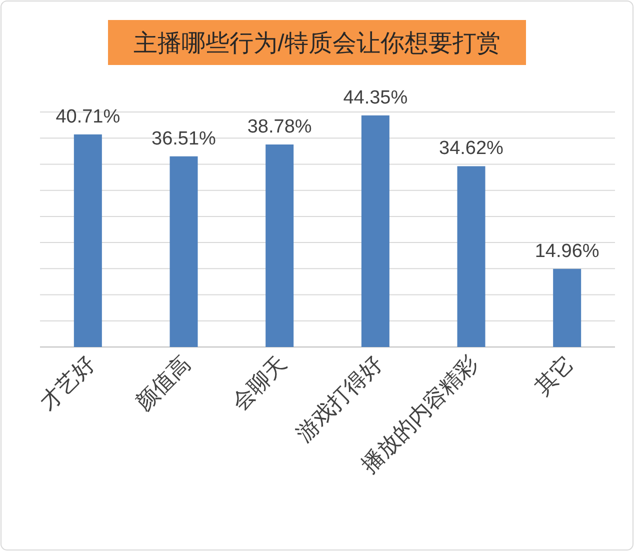 This screenshot has width=635, height=552. Describe the element at coordinates (67, 383) in the screenshot. I see `x-tick-label: 才艺好` at that location.